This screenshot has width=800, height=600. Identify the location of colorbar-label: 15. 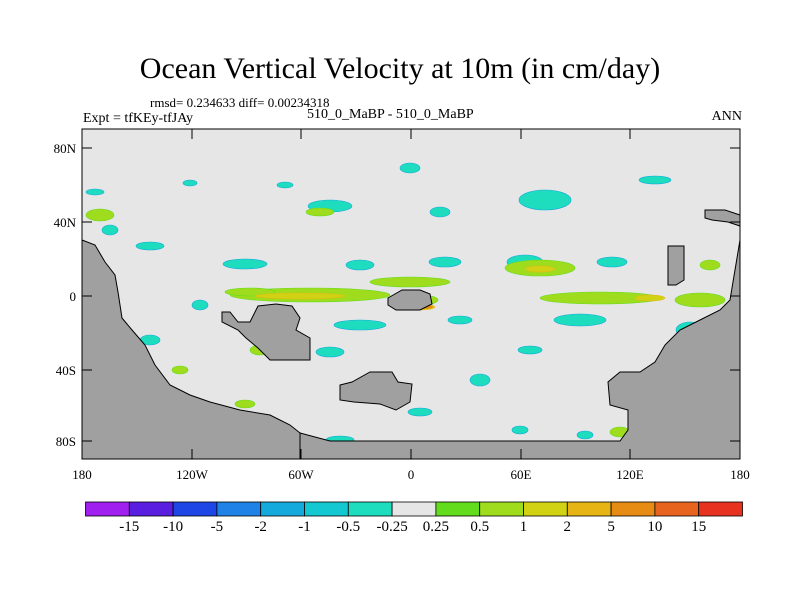
(698, 527).